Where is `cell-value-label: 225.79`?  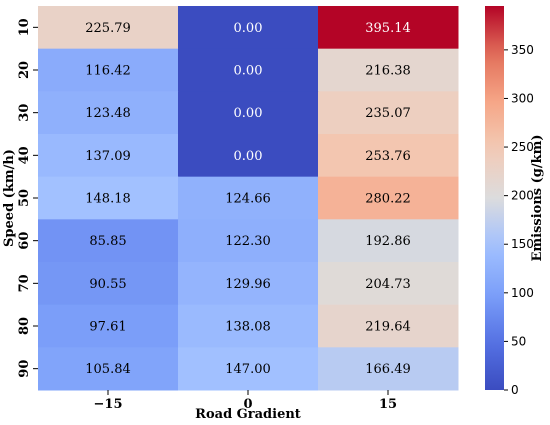 cell-value-label: 225.79 is located at coordinates (108, 28).